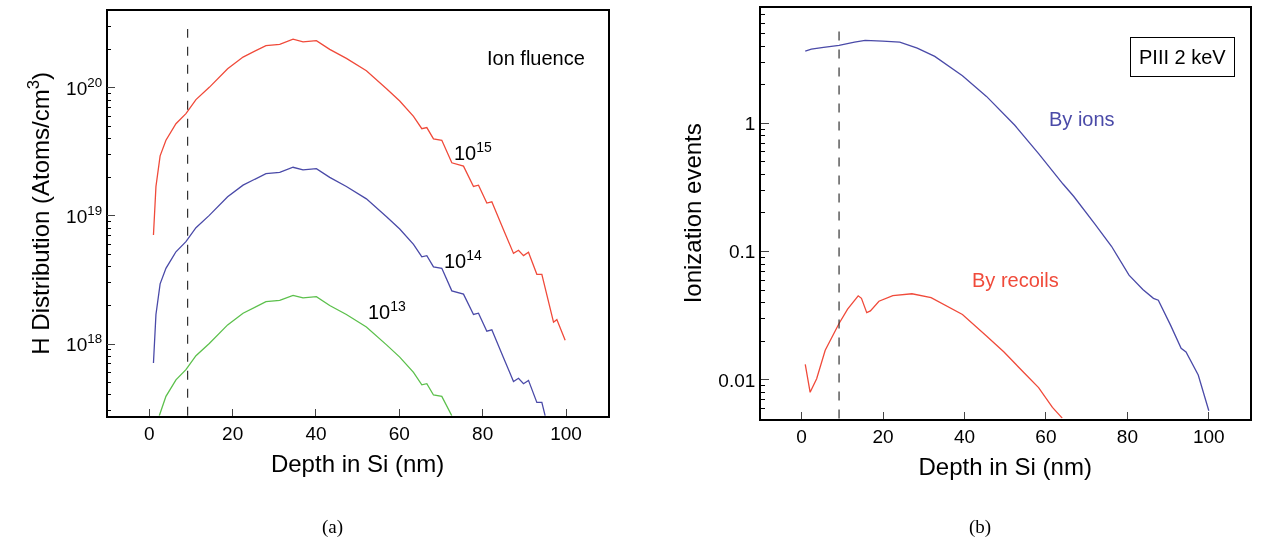 This screenshot has height=540, width=1266. What do you see at coordinates (1082, 119) in the screenshot?
I see `series-label: By ions` at bounding box center [1082, 119].